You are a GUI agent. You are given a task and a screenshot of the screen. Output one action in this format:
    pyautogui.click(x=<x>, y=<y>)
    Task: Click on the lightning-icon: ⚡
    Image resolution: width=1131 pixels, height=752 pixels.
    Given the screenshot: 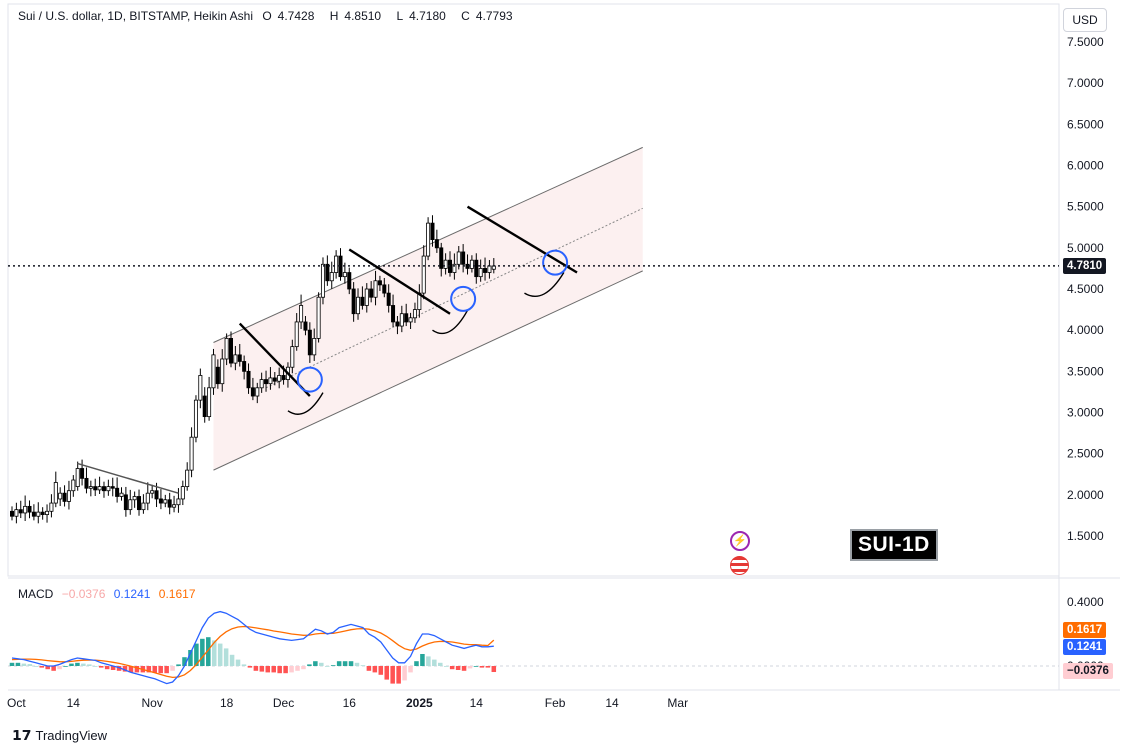 What is the action you would take?
    pyautogui.click(x=740, y=541)
    